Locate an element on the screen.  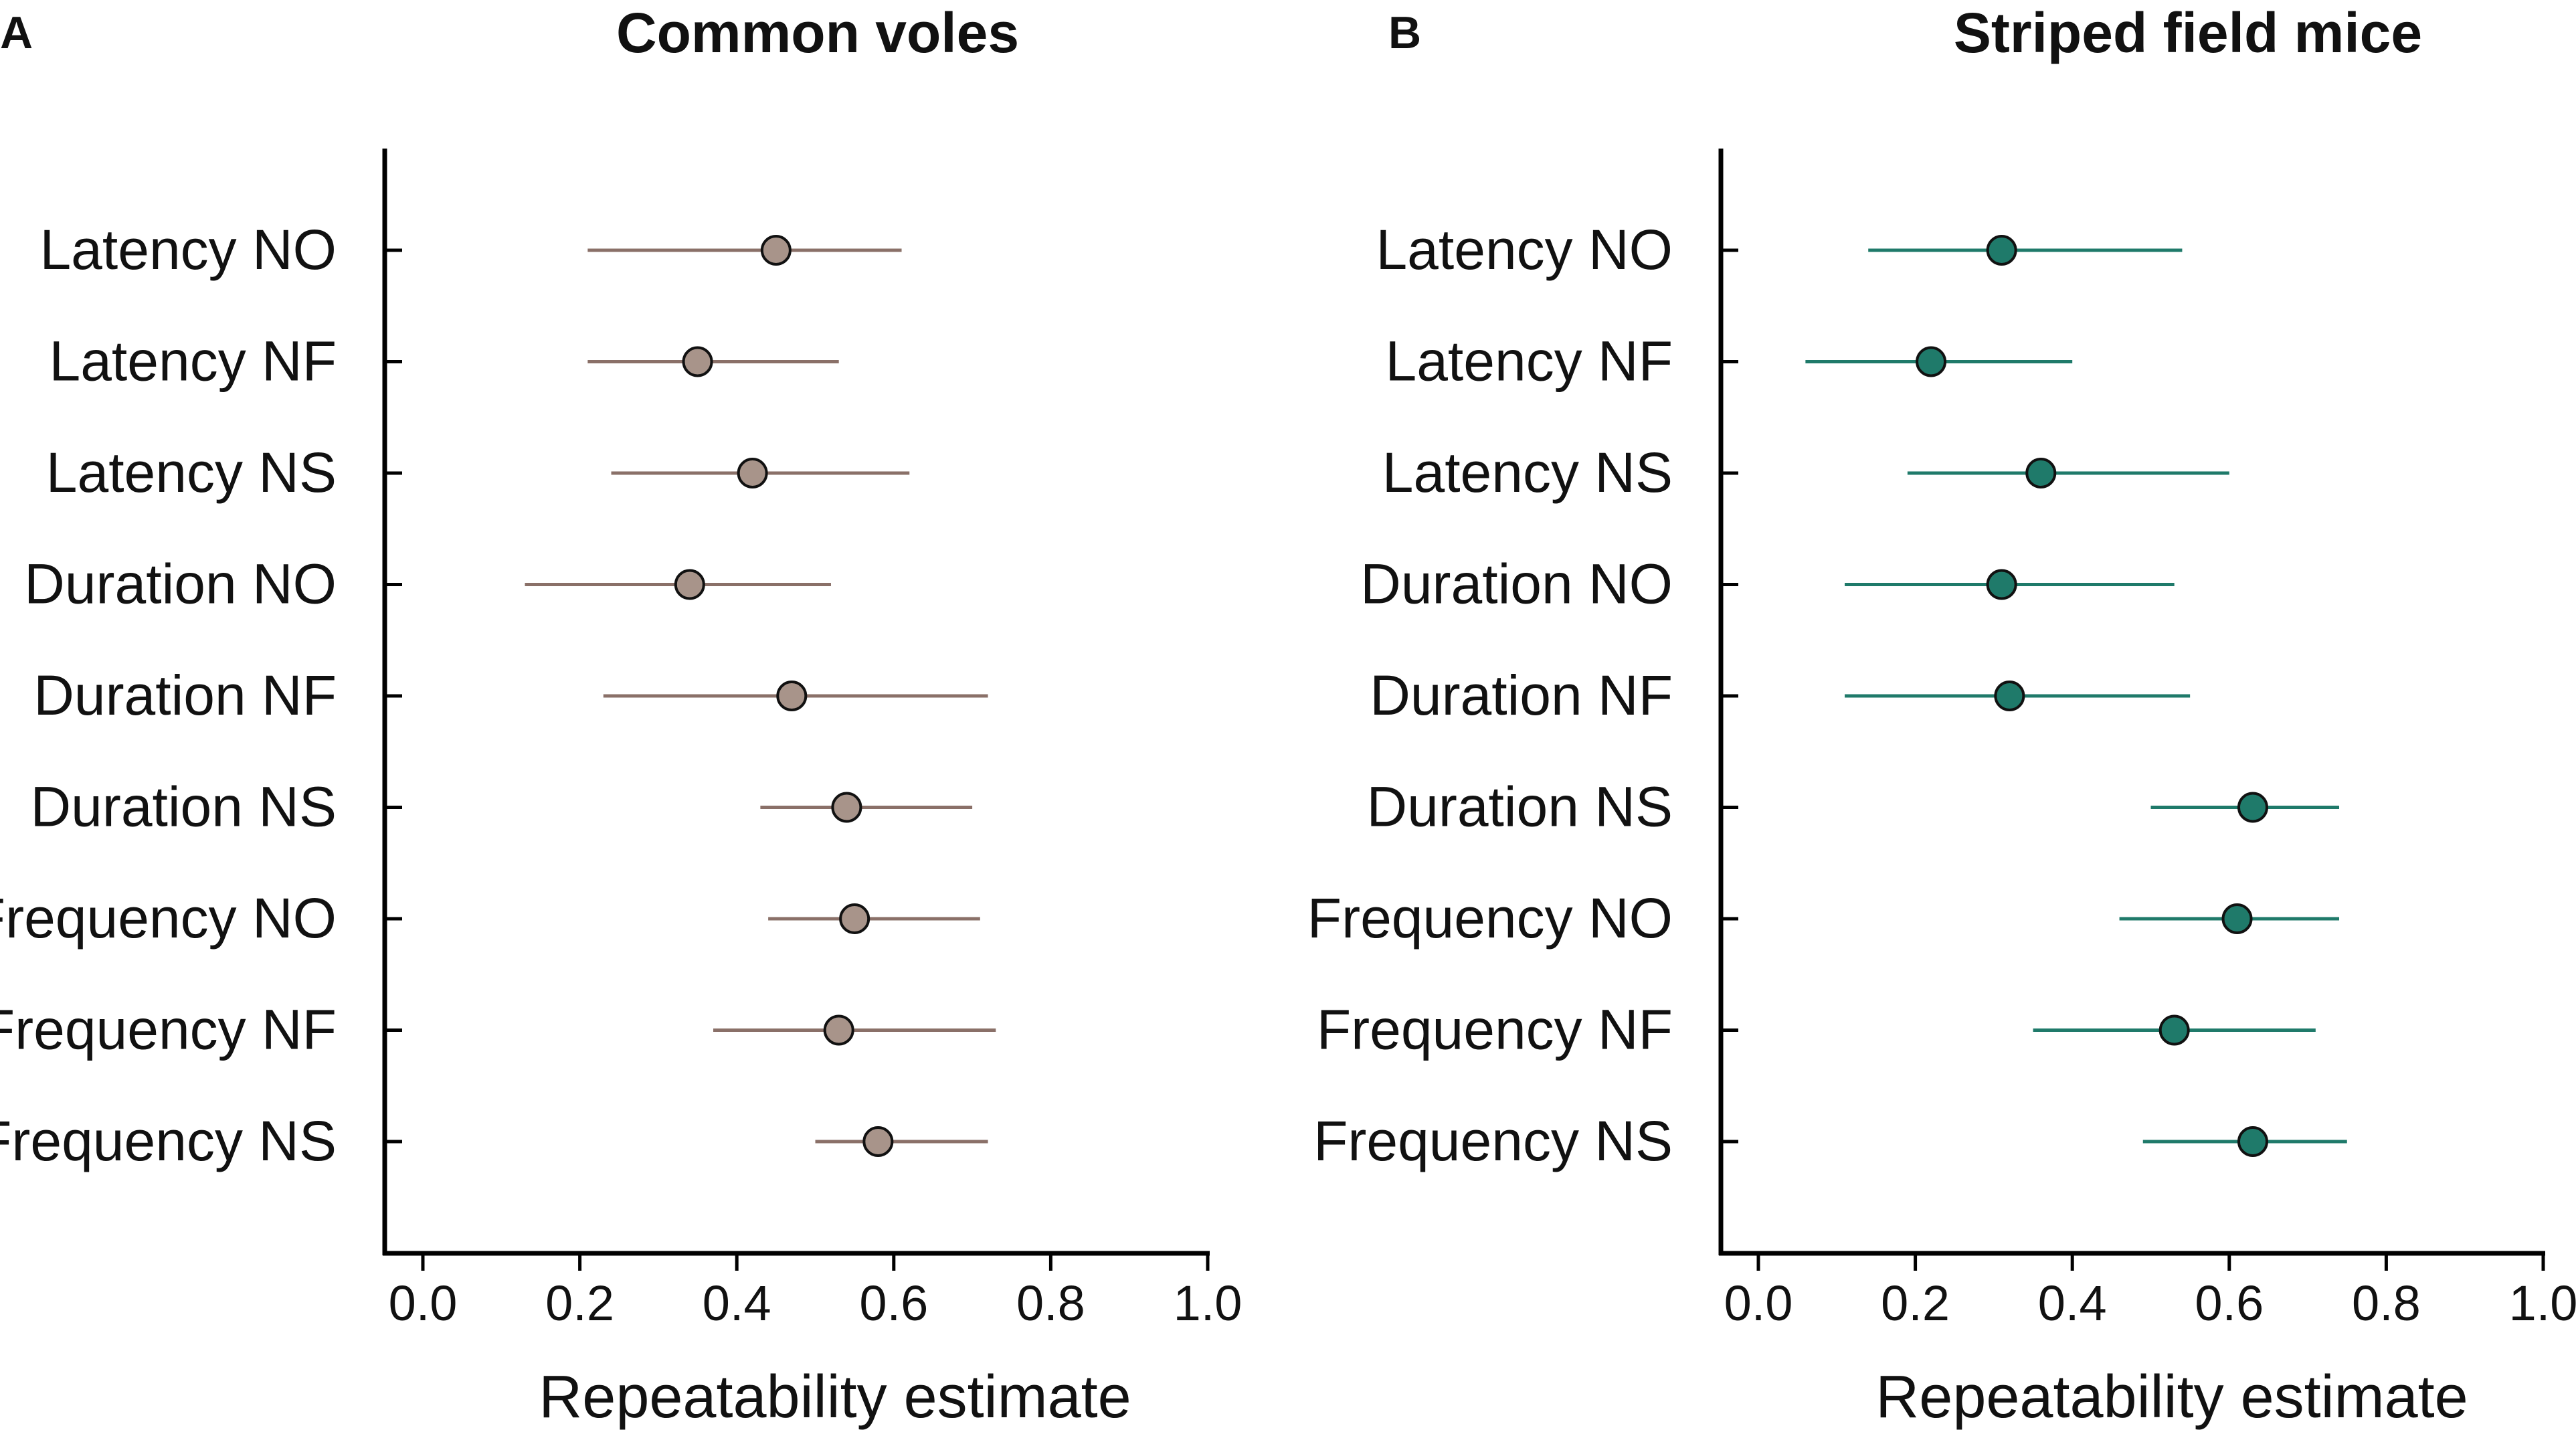
panel-label: B is located at coordinates (1404, 33).